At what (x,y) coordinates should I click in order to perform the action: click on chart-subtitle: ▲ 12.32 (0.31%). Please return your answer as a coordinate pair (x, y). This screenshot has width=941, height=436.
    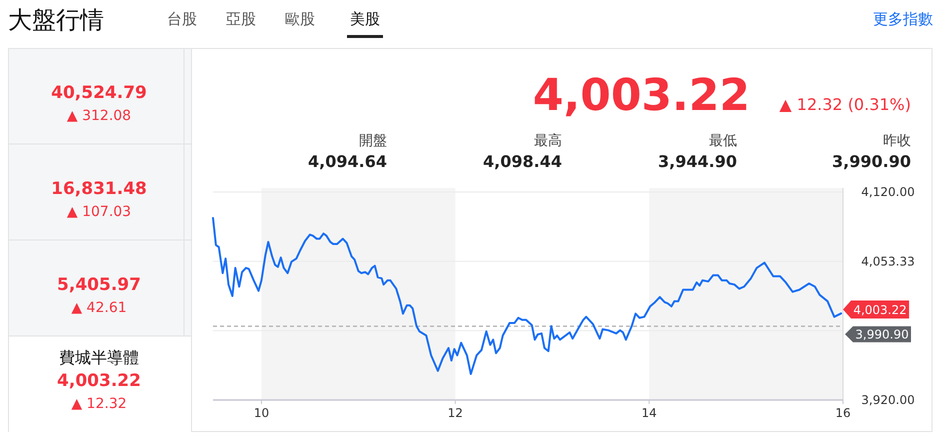
    Looking at the image, I should click on (845, 104).